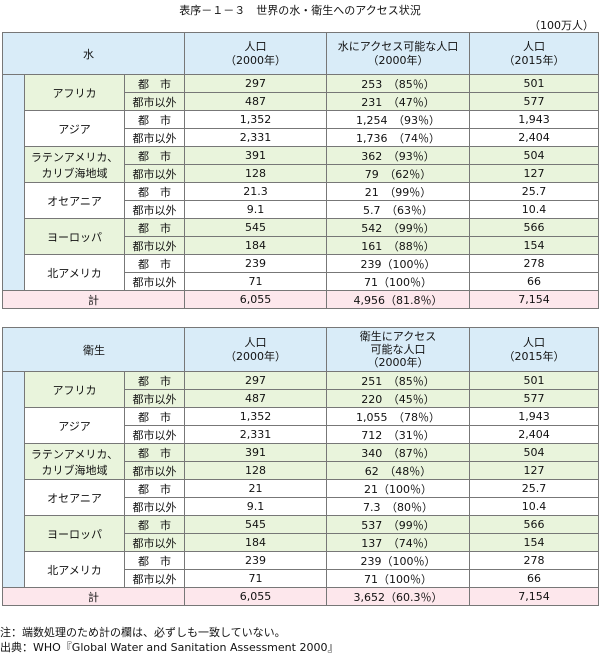 The image size is (600, 657). I want to click on access-value: 220 （45％）, so click(398, 398).